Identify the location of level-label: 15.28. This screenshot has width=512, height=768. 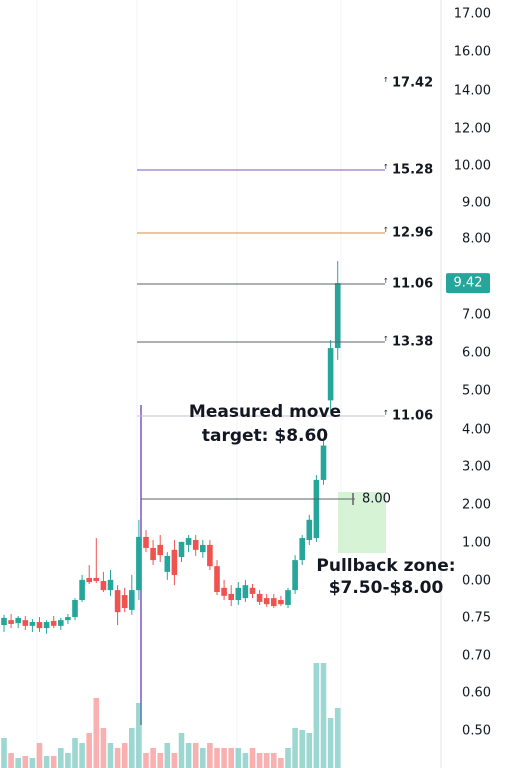
(412, 170).